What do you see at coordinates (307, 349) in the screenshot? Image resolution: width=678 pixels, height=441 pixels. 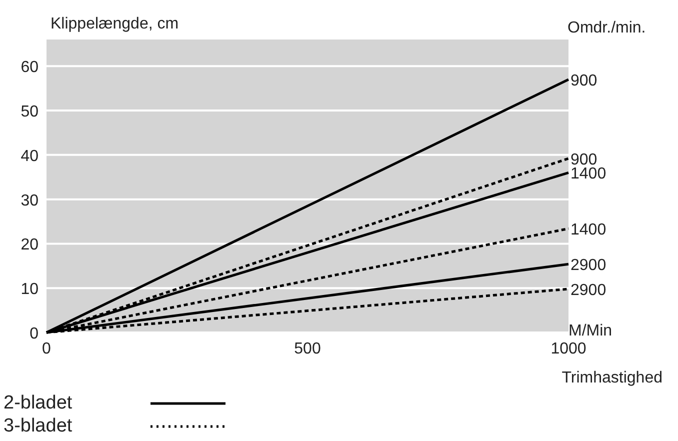 I see `x-tick-label: 500` at bounding box center [307, 349].